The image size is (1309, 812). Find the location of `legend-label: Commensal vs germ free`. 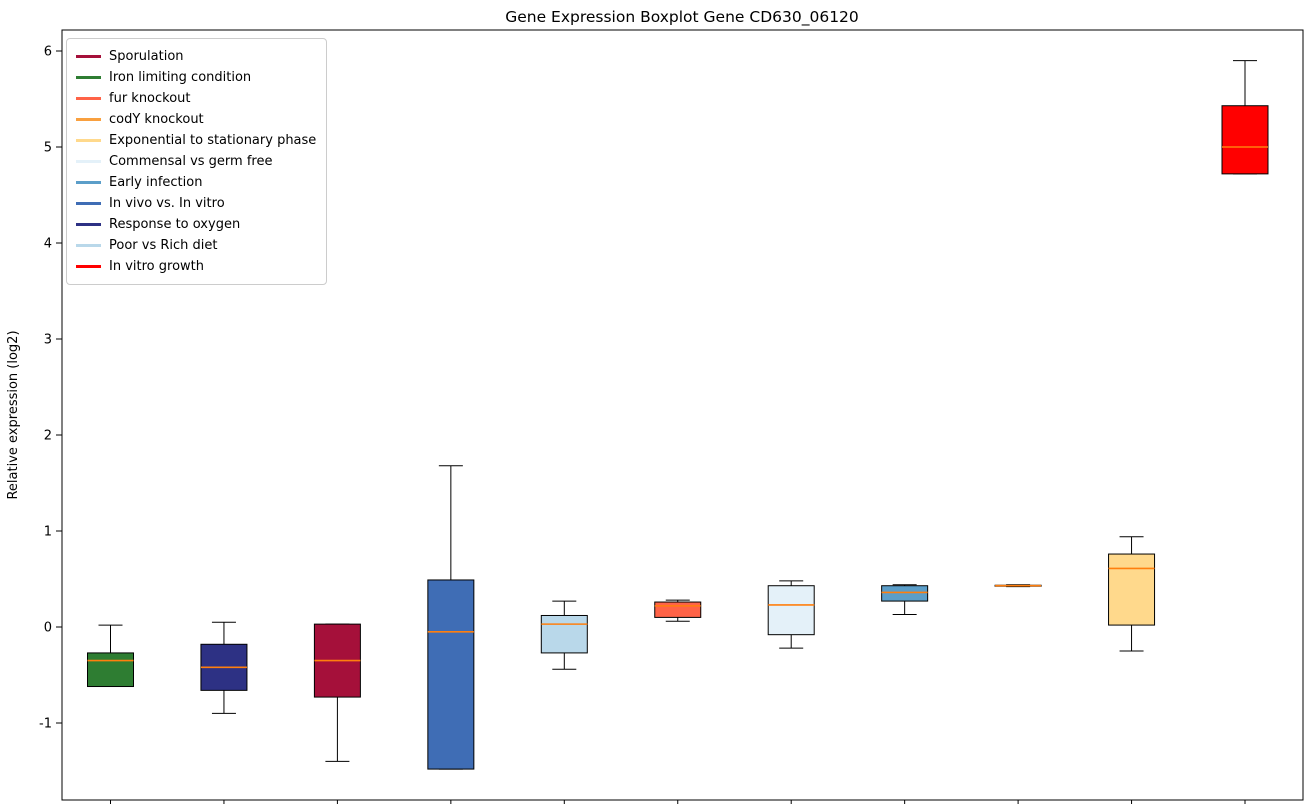

legend-label: Commensal vs germ free is located at coordinates (191, 161).